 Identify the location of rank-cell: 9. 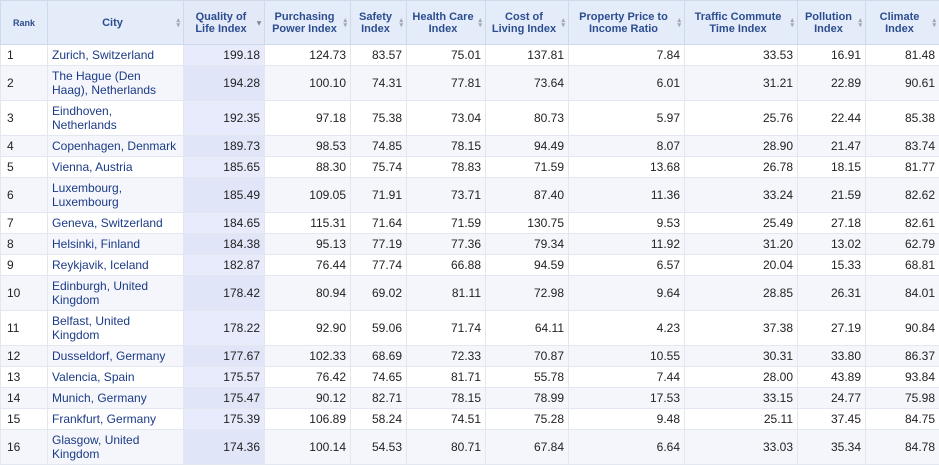
(24, 265).